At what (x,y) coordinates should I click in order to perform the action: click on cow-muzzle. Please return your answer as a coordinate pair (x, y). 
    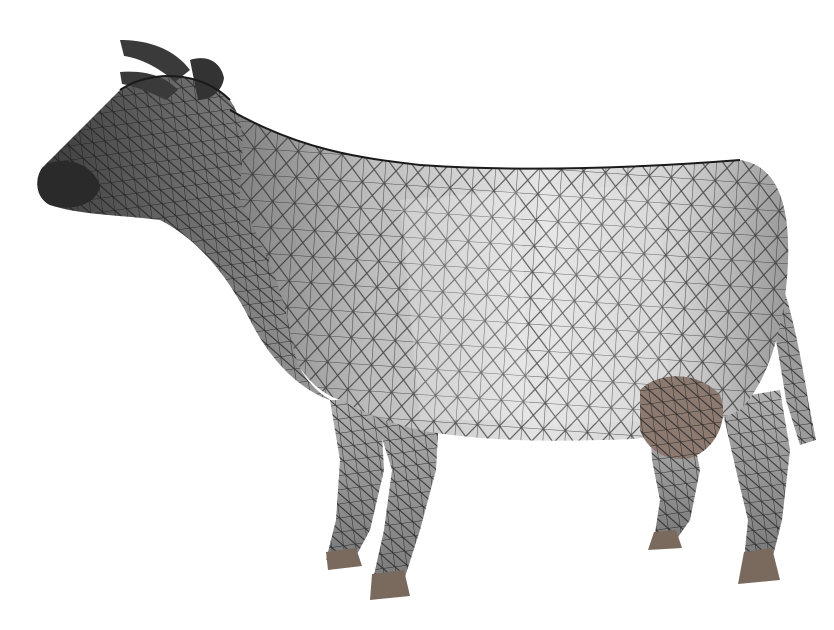
    Looking at the image, I should click on (68, 184).